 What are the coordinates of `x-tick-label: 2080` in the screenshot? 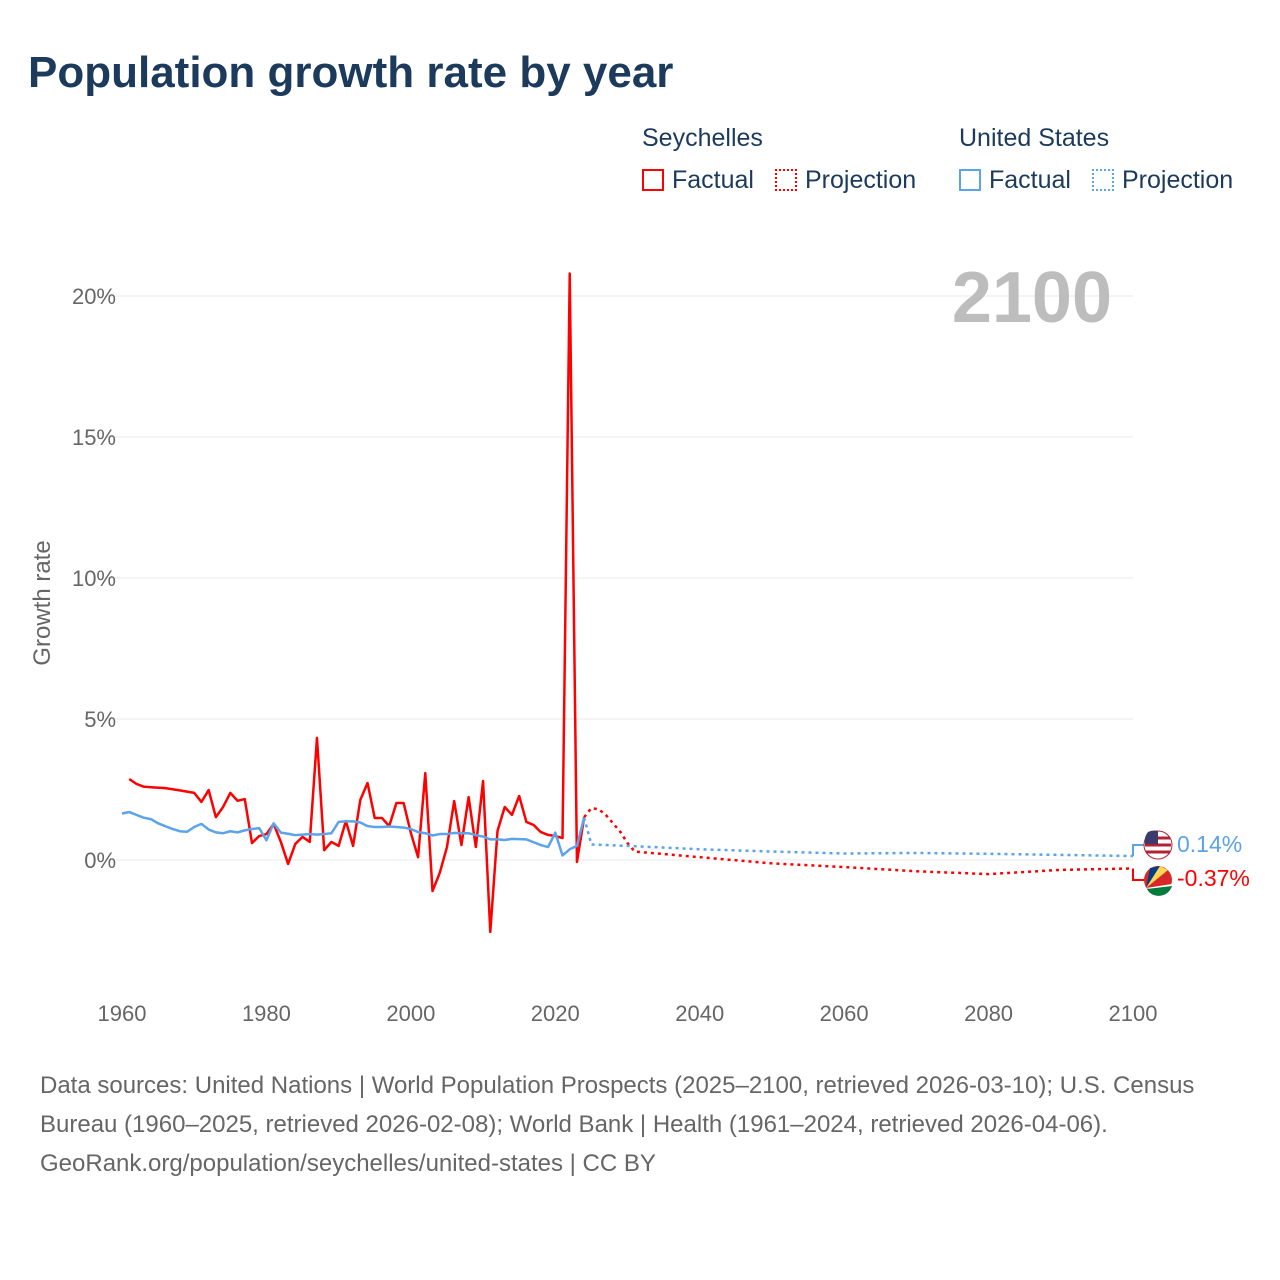 It's located at (988, 1013).